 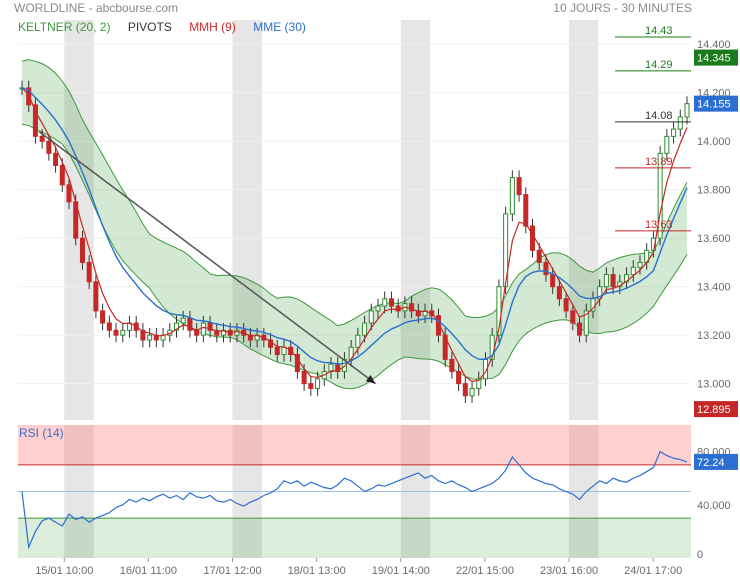 I want to click on price-tag-label: 12.895, so click(x=714, y=410).